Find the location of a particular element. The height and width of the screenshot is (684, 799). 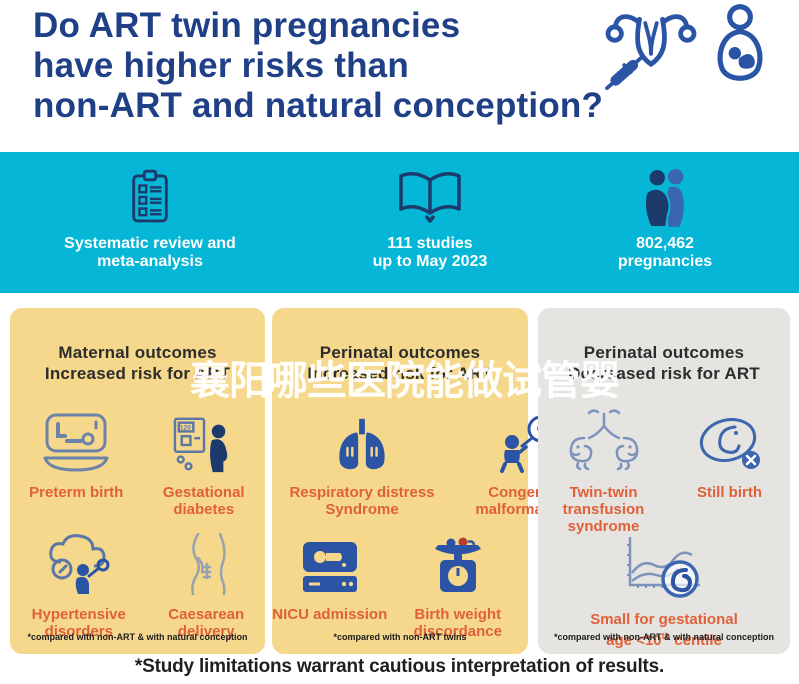

glucose-meter-icon: 120 is located at coordinates (204, 442).